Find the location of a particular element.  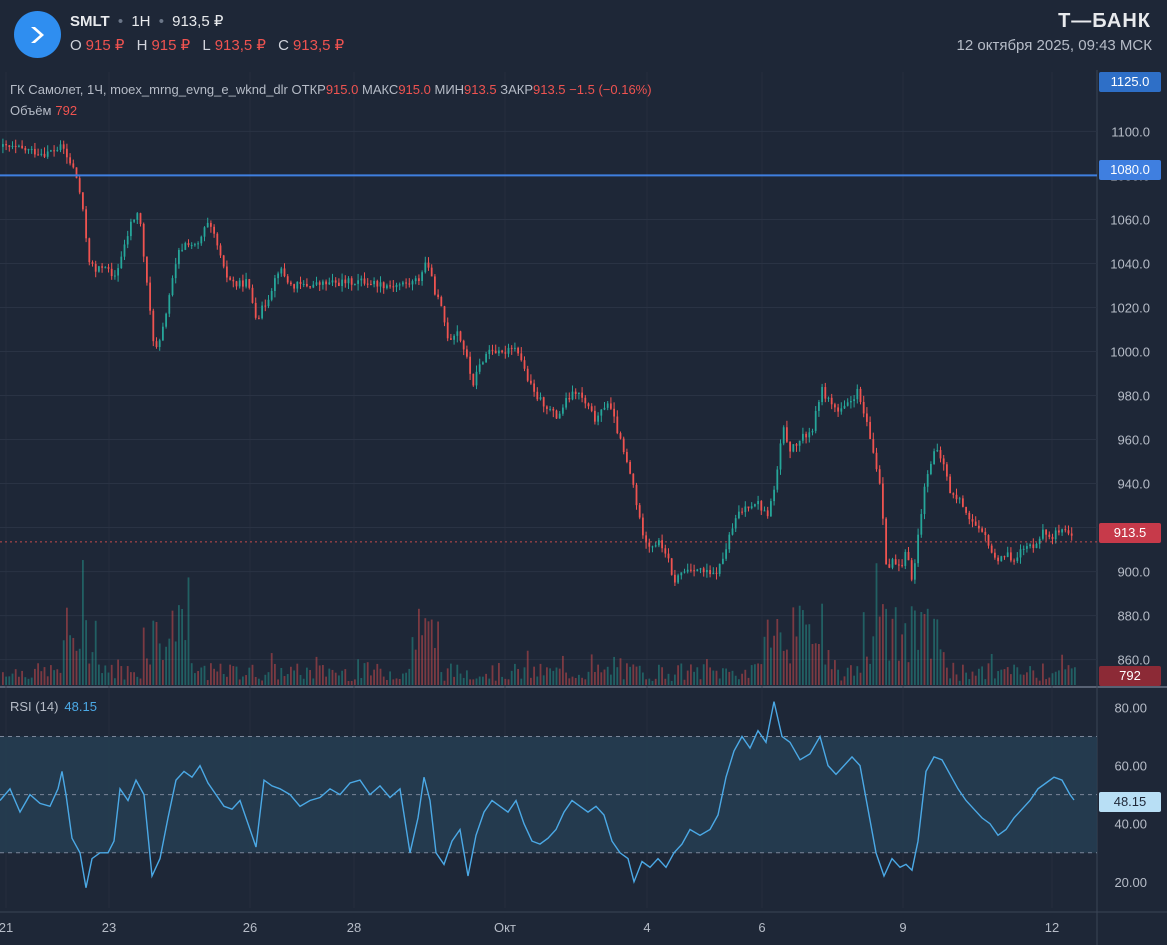

time-axis-tick: 23 is located at coordinates (109, 927).